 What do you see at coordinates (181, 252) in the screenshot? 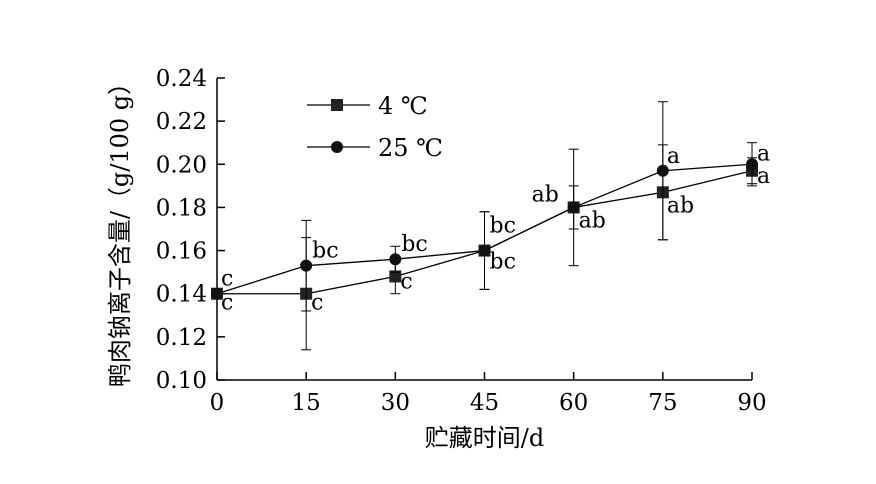
I see `y-tick-label: 0.16` at bounding box center [181, 252].